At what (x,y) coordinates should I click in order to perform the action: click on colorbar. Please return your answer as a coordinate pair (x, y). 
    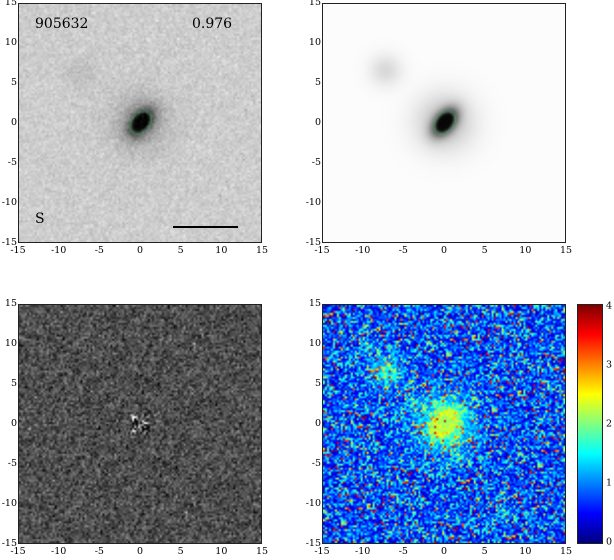
    Looking at the image, I should click on (590, 424).